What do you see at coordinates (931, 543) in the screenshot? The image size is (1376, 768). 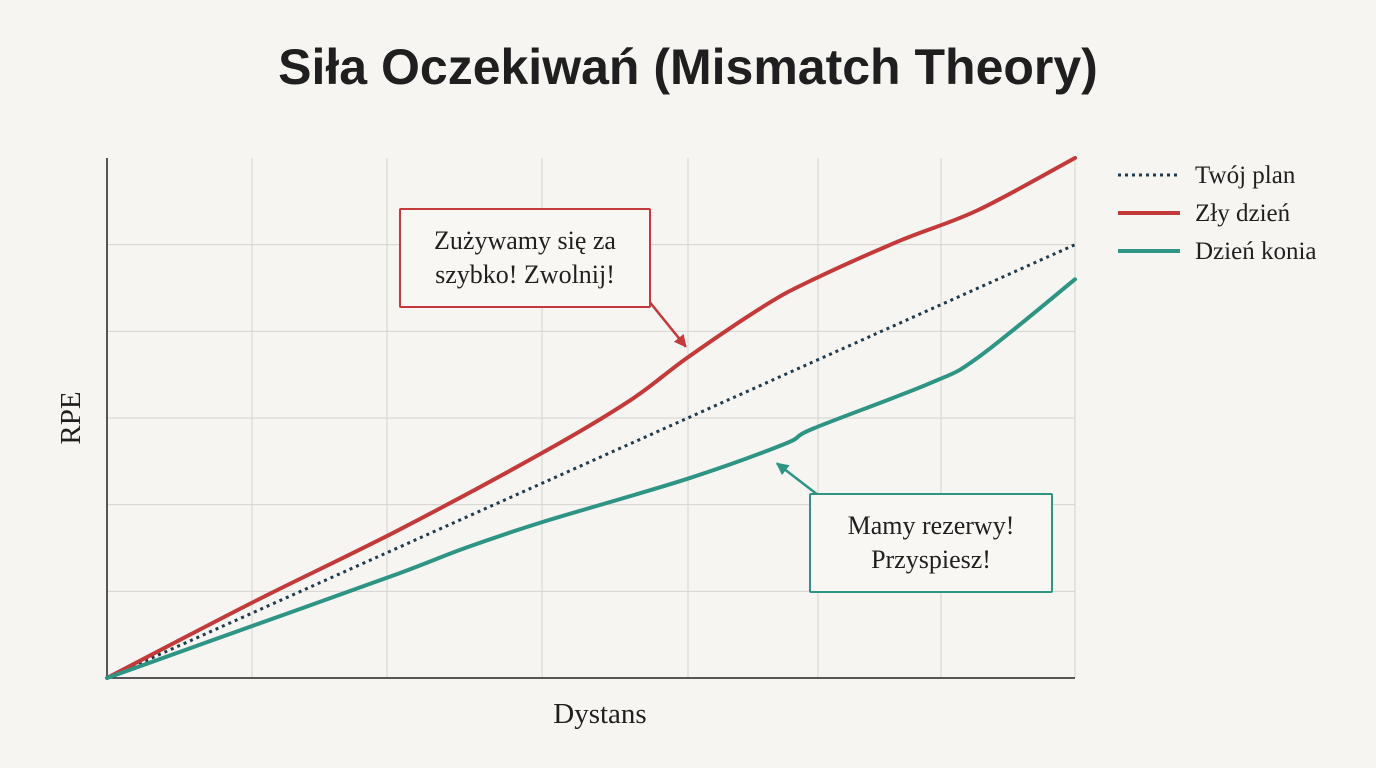 I see `annotation-good-day: Mamy rezerwy! Przyspiesz!` at bounding box center [931, 543].